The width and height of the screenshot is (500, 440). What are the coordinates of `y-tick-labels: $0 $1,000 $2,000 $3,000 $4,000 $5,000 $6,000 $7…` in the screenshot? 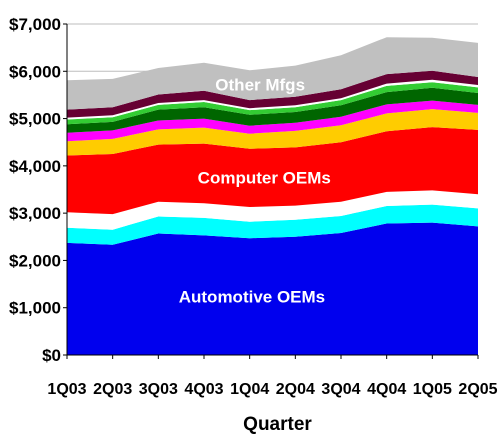 It's located at (38, 190).